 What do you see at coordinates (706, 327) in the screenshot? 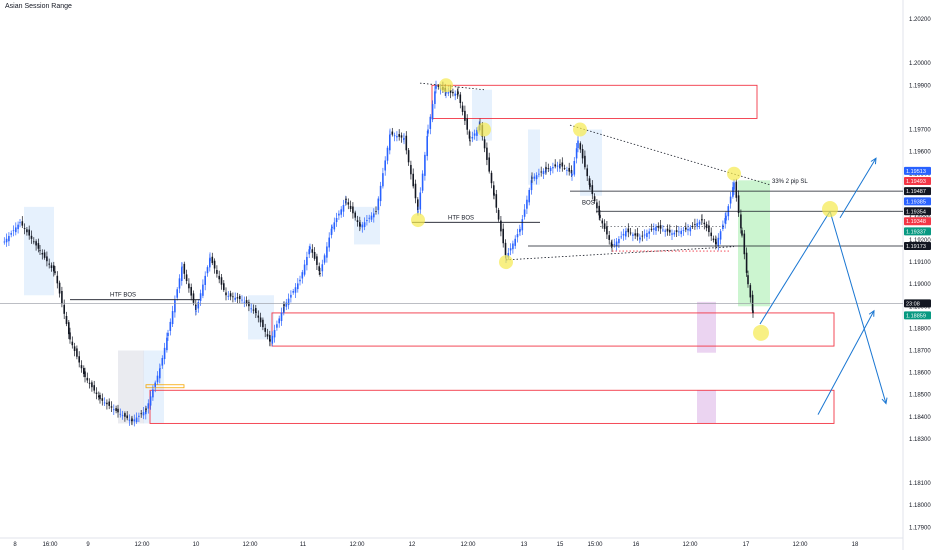
I see `purple-zone` at bounding box center [706, 327].